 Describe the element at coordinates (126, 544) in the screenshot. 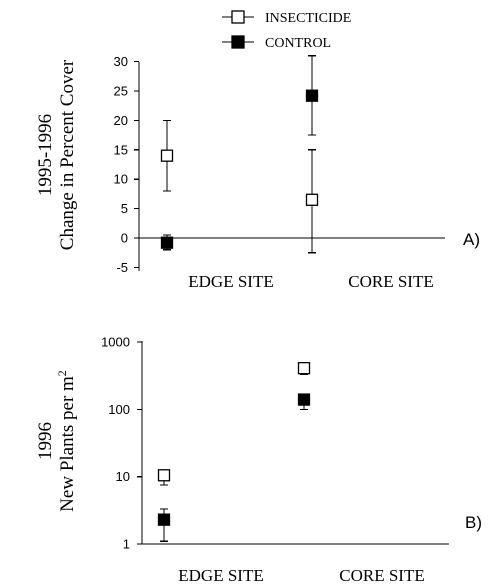

I see `panel-b-y-tick-label: 1` at that location.